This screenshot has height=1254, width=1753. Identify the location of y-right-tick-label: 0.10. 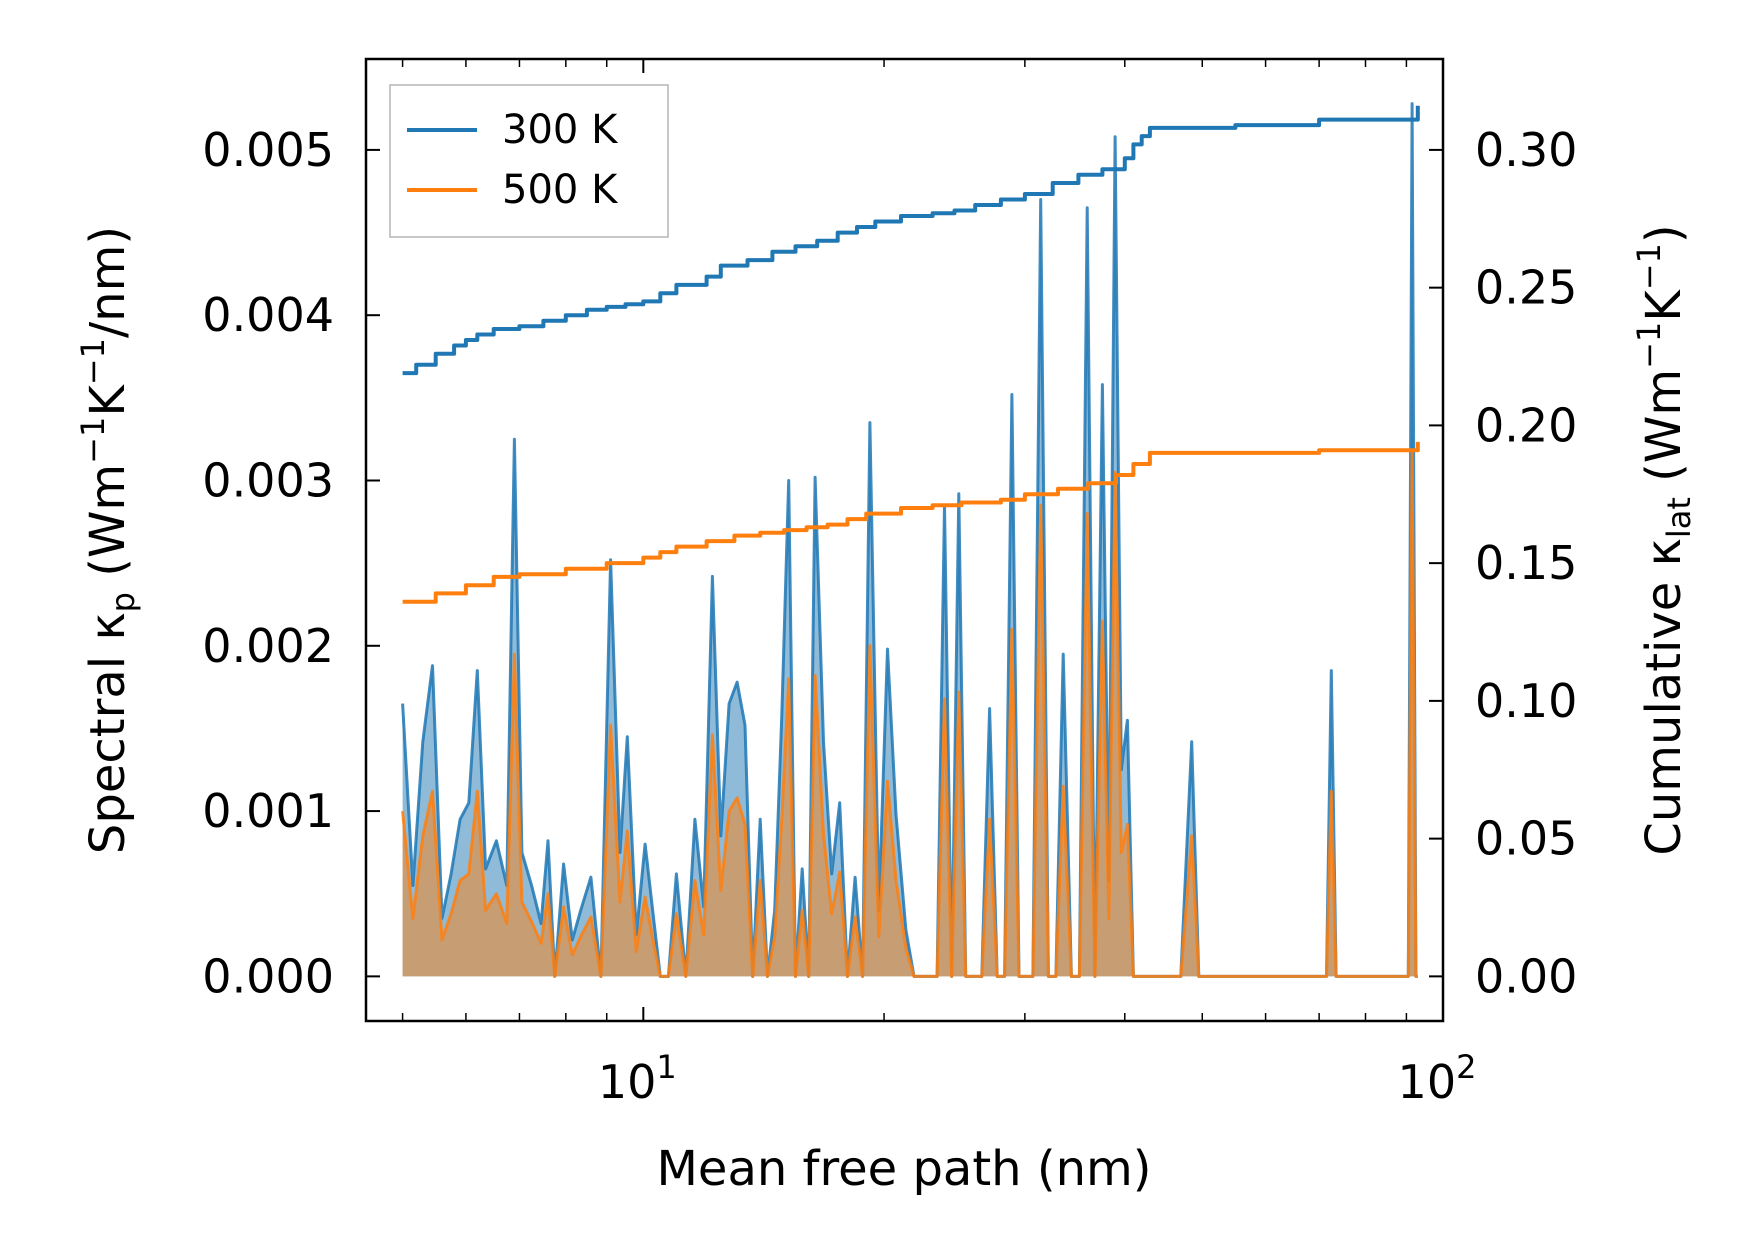
(1526, 701).